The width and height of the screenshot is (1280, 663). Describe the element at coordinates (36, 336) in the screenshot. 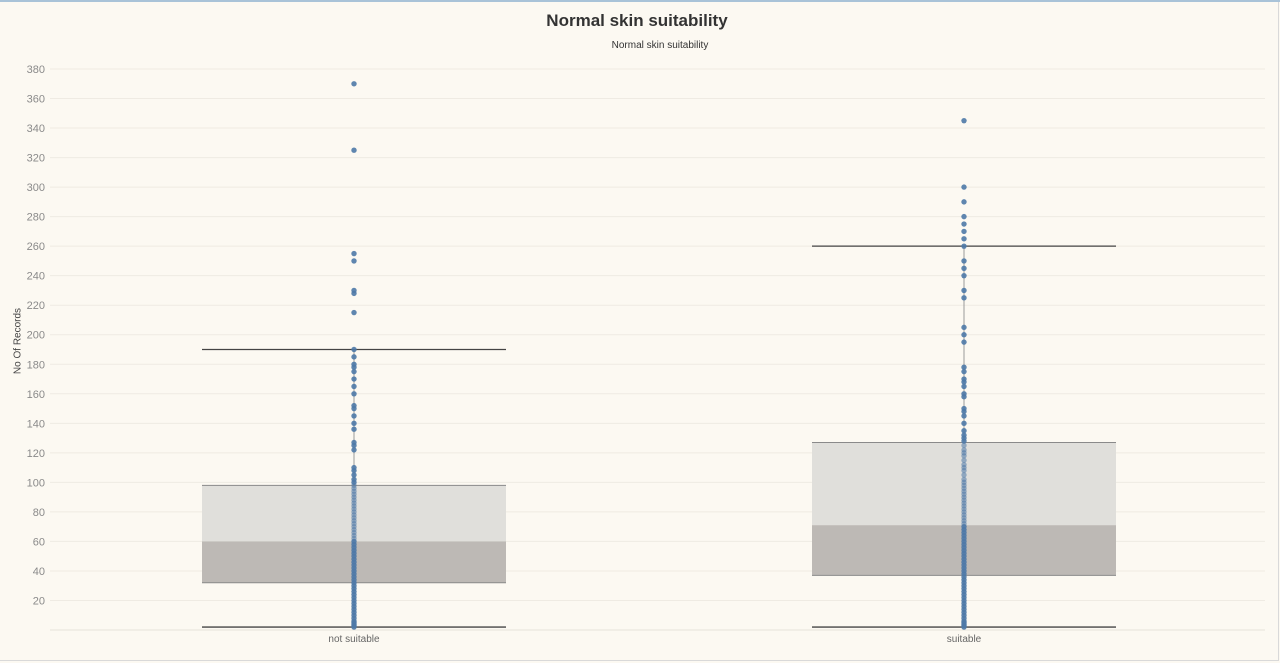

I see `y-tick-label: 200` at that location.